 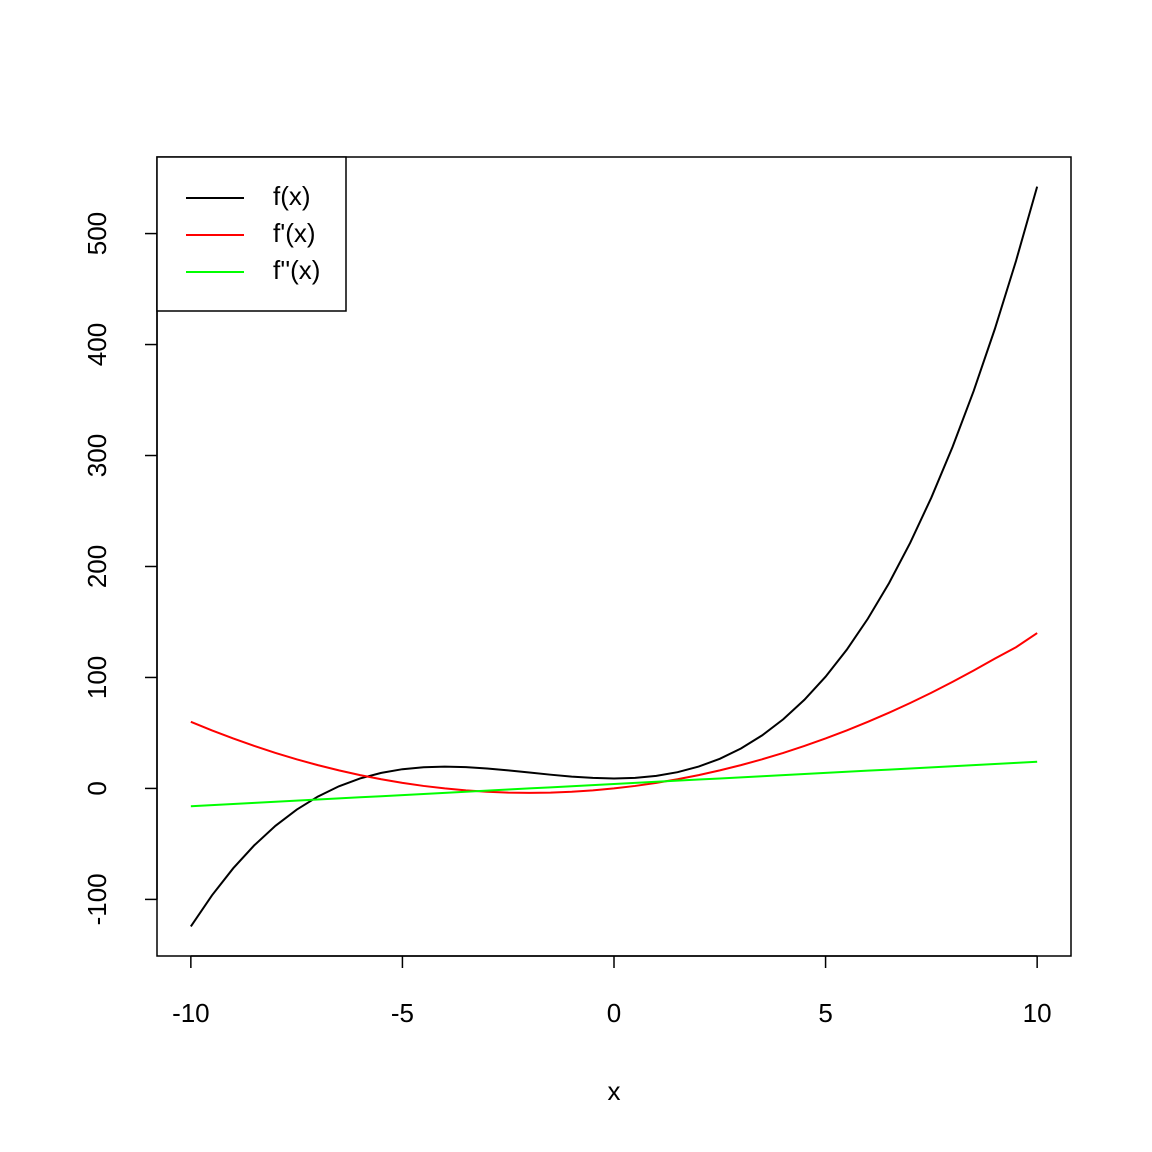 What do you see at coordinates (97, 566) in the screenshot?
I see `y-tick-label: 200` at bounding box center [97, 566].